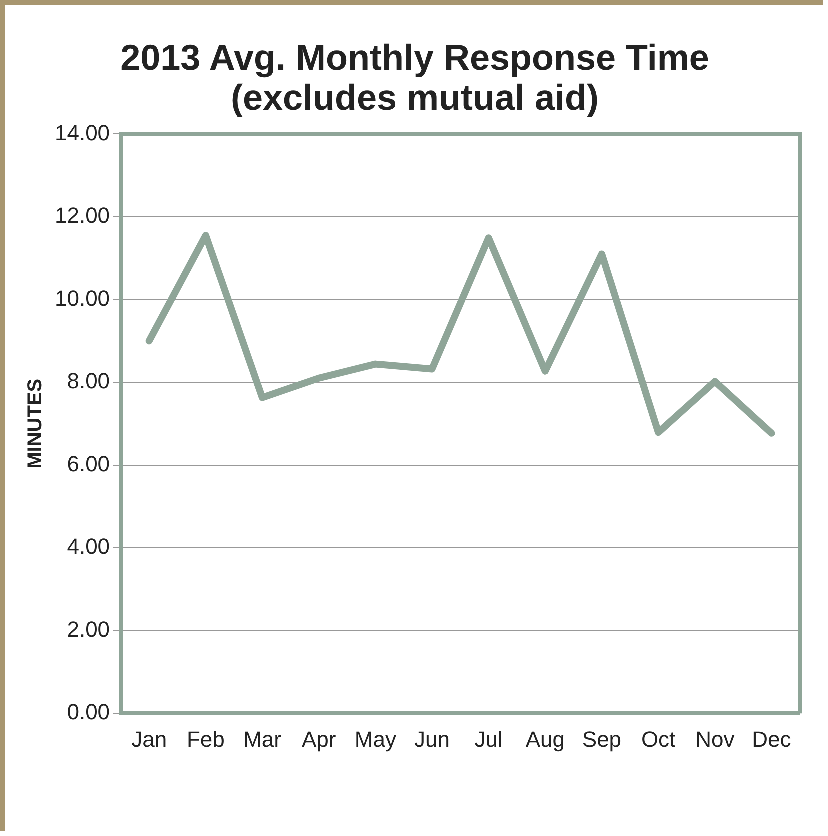 This screenshot has width=828, height=836. I want to click on x-tick-label: Feb, so click(205, 739).